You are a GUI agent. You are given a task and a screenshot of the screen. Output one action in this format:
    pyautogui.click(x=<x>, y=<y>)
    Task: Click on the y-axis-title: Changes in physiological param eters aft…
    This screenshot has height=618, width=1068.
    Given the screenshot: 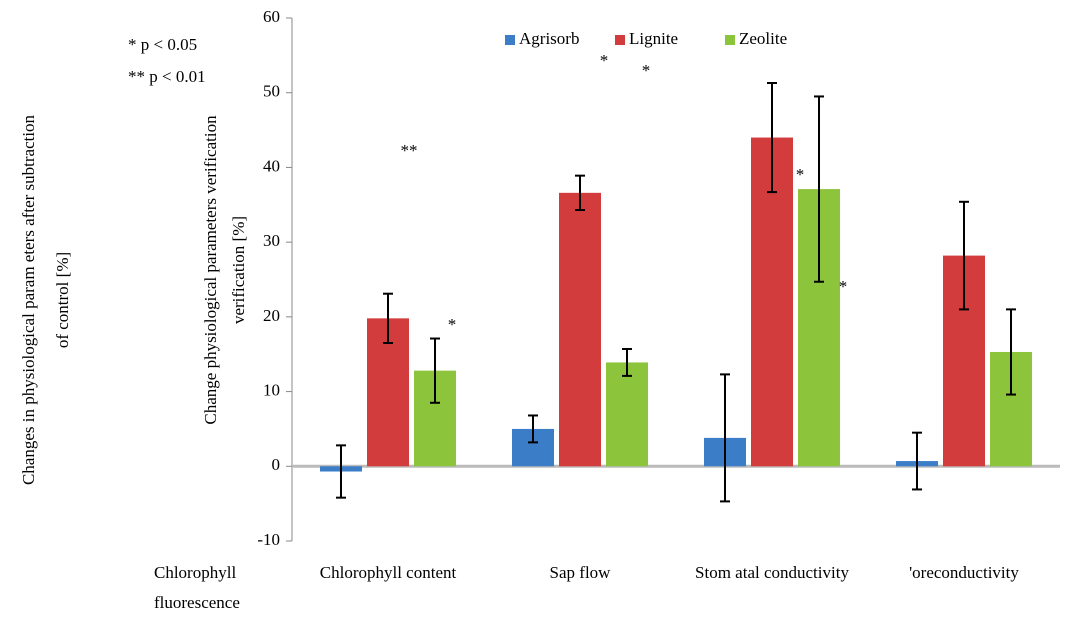 What is the action you would take?
    pyautogui.click(x=28, y=299)
    